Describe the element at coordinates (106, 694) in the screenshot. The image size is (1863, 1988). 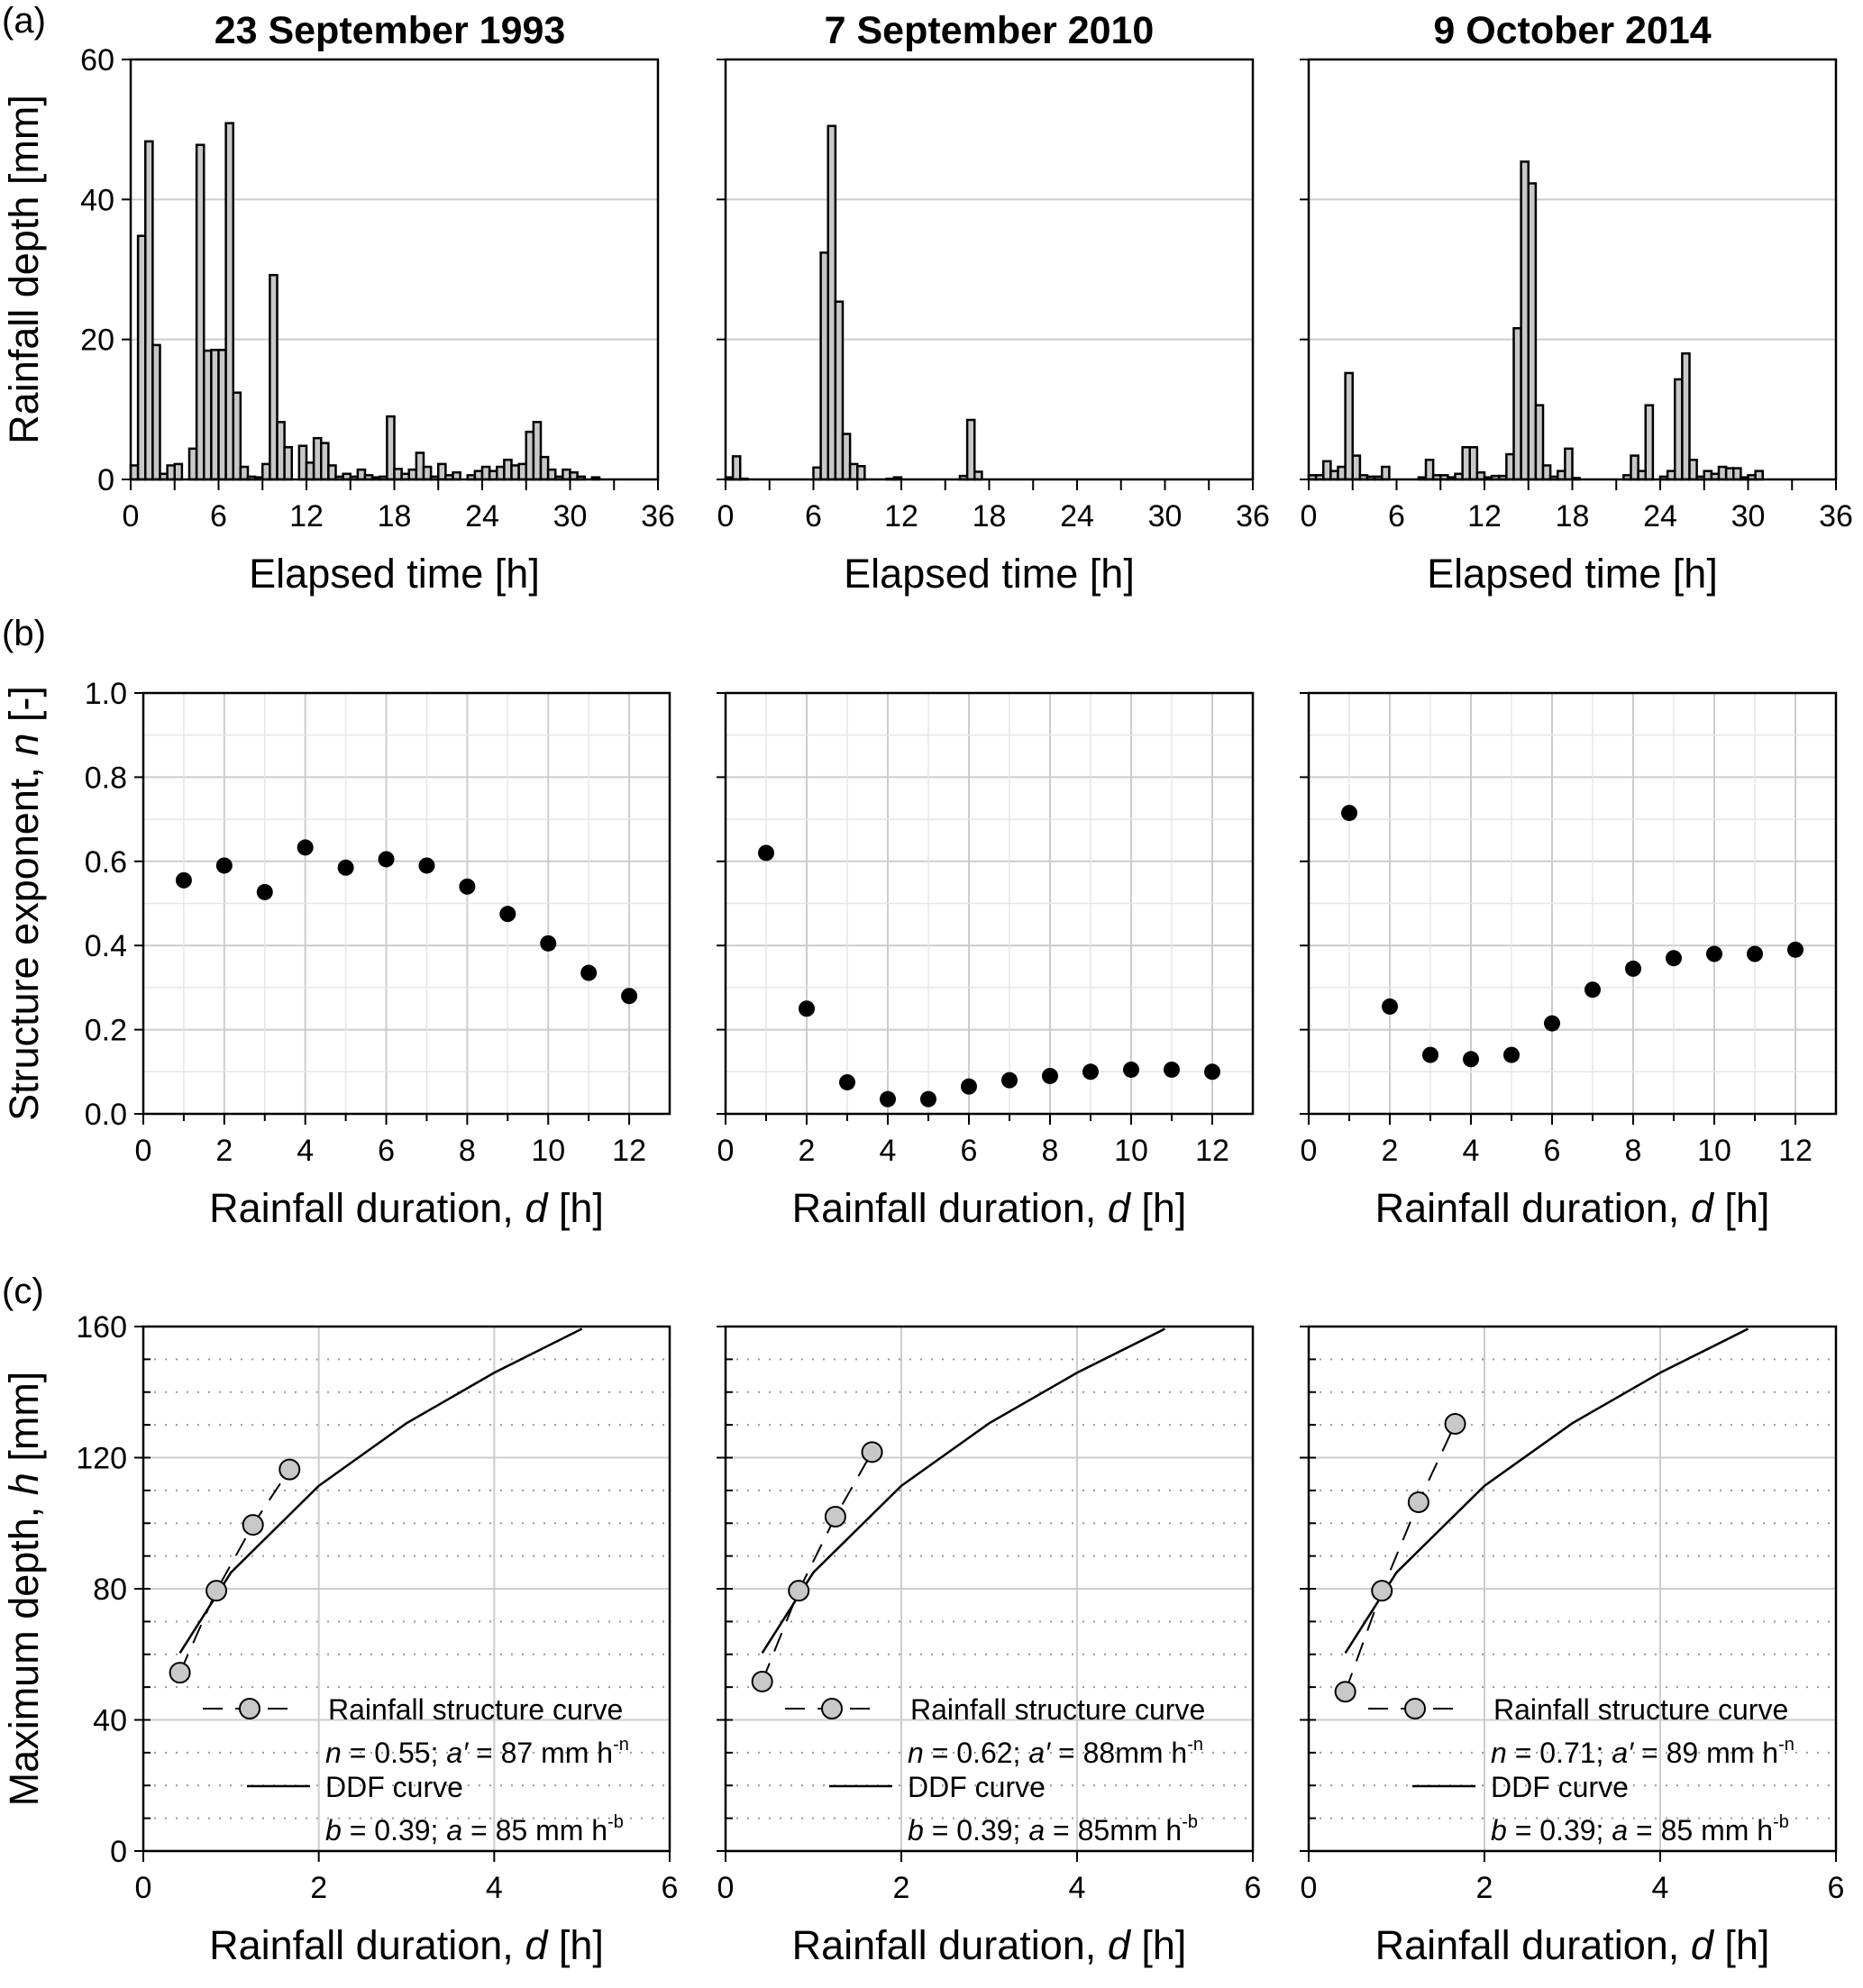
I see `y-tick-label: 1.0` at that location.